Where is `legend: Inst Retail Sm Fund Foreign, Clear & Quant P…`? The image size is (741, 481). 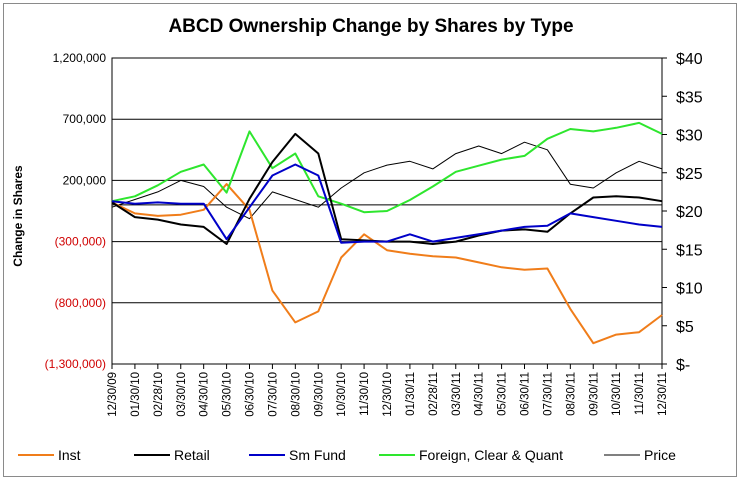
legend: Inst Retail Sm Fund Foreign, Clear & Quant P… is located at coordinates (347, 455).